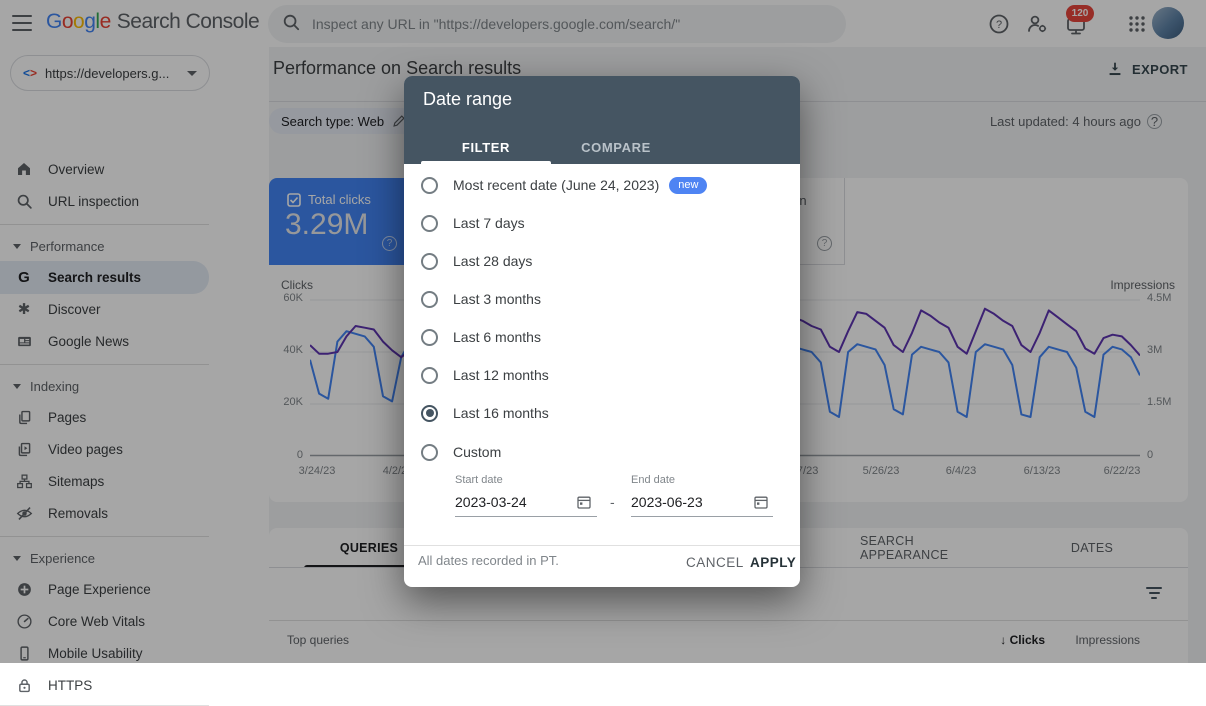  Describe the element at coordinates (30, 73) in the screenshot. I see `property-icon: <>` at that location.